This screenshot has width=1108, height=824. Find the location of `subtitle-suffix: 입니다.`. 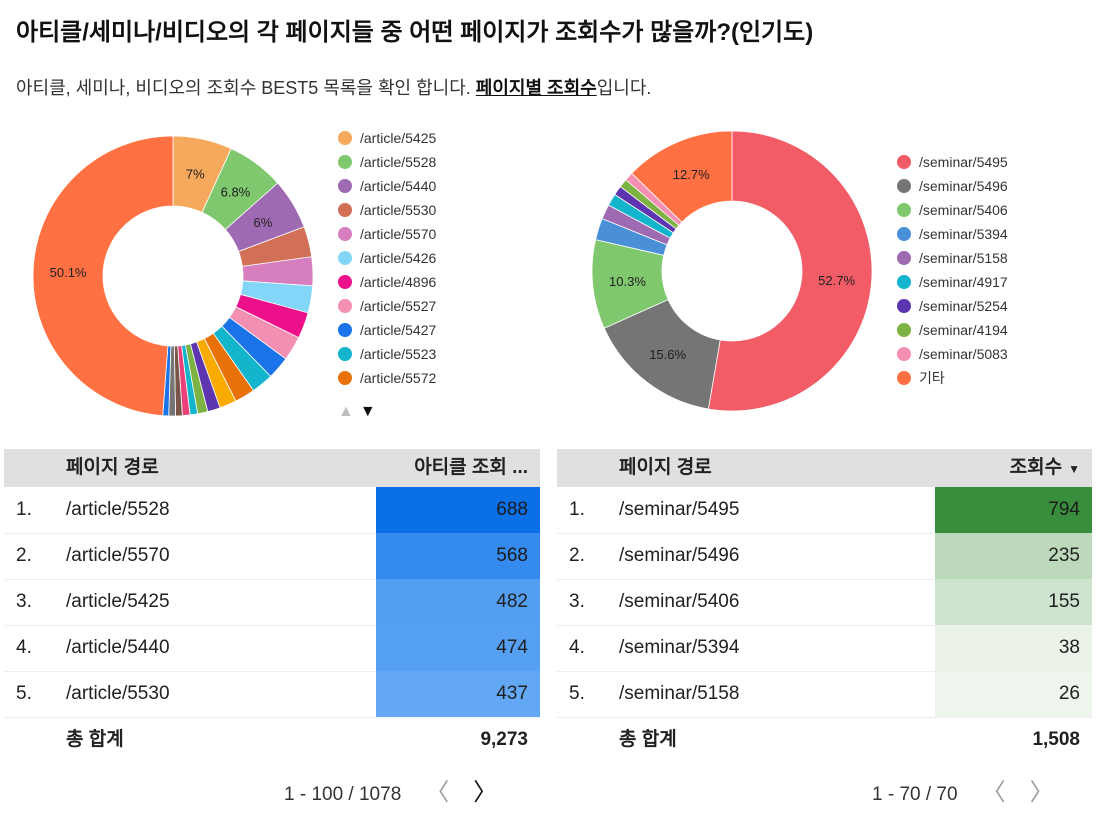

subtitle-suffix: 입니다. is located at coordinates (624, 88).